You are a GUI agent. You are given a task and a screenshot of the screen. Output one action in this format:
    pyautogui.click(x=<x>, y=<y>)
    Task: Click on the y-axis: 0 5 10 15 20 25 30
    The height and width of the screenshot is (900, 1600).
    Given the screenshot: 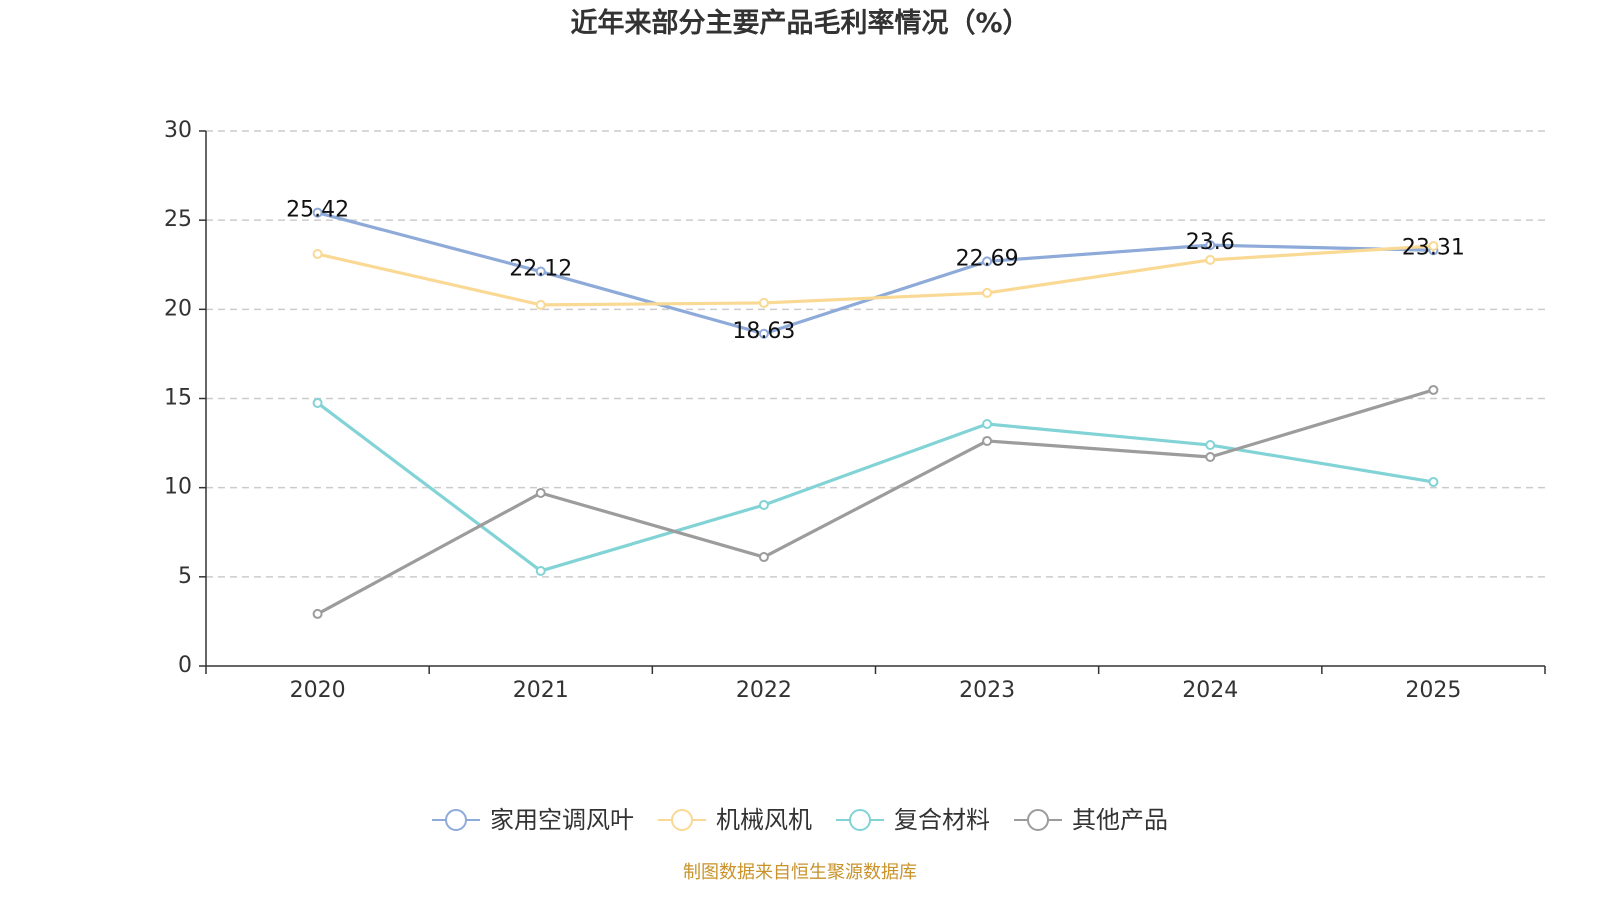 What is the action you would take?
    pyautogui.click(x=185, y=398)
    